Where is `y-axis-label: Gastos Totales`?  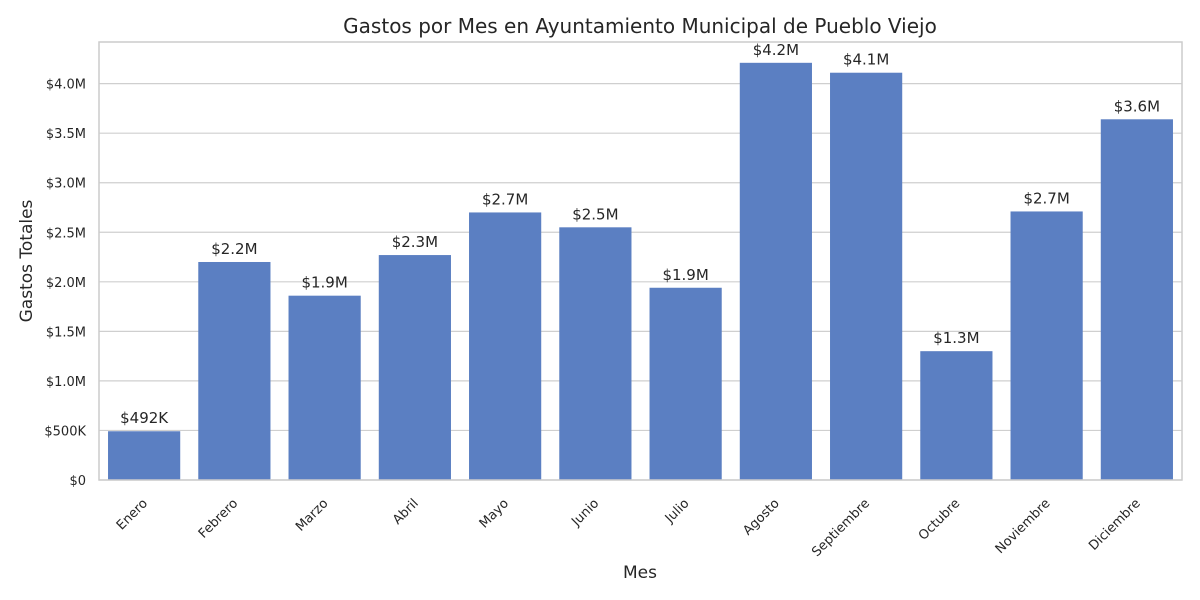 y-axis-label: Gastos Totales is located at coordinates (27, 260).